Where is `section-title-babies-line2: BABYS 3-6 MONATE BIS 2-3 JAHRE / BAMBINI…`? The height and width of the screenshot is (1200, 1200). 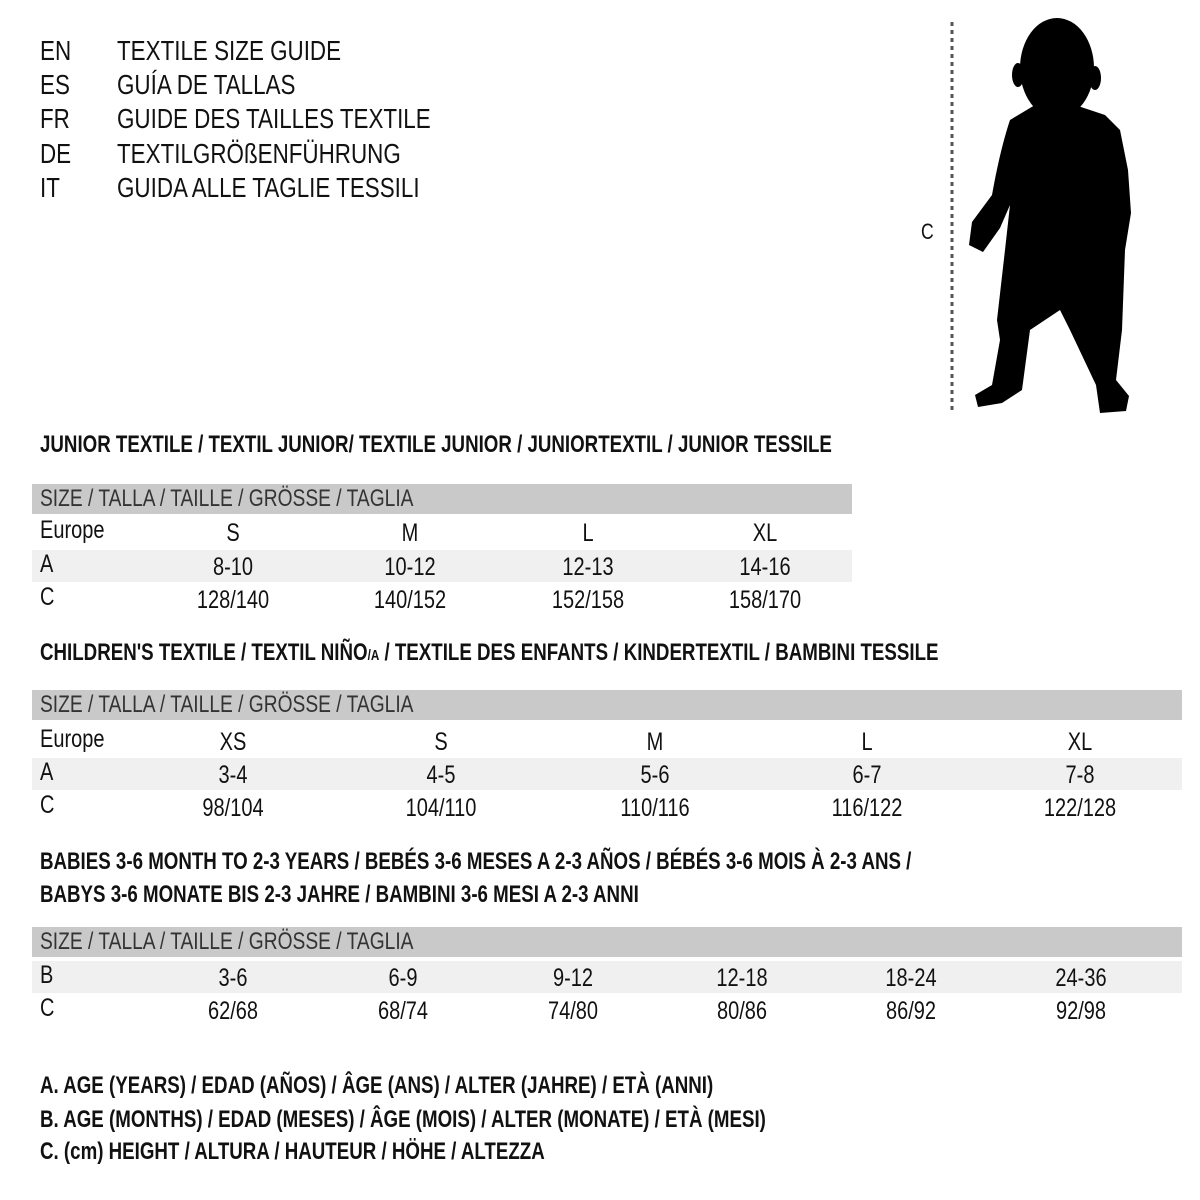
section-title-babies-line2: BABYS 3-6 MONATE BIS 2-3 JAHRE / BAMBINI… is located at coordinates (339, 894).